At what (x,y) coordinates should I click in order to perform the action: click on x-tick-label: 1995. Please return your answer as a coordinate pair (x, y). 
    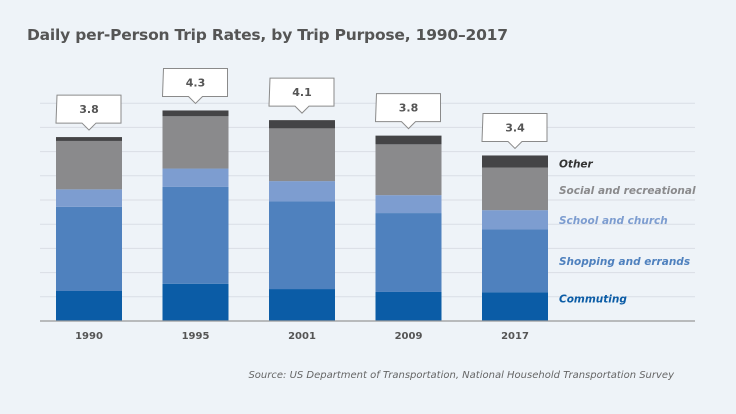
    Looking at the image, I should click on (196, 336).